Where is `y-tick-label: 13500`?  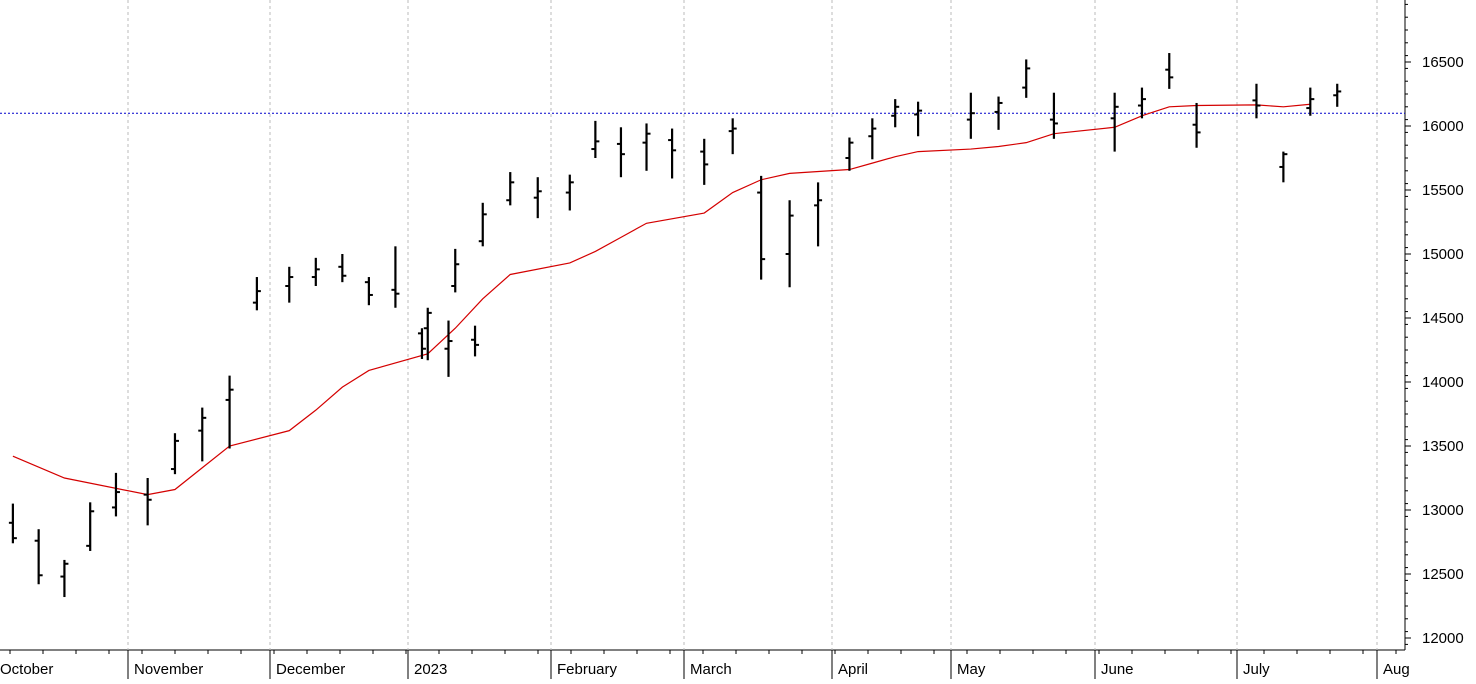
y-tick-label: 13500 is located at coordinates (1443, 446).